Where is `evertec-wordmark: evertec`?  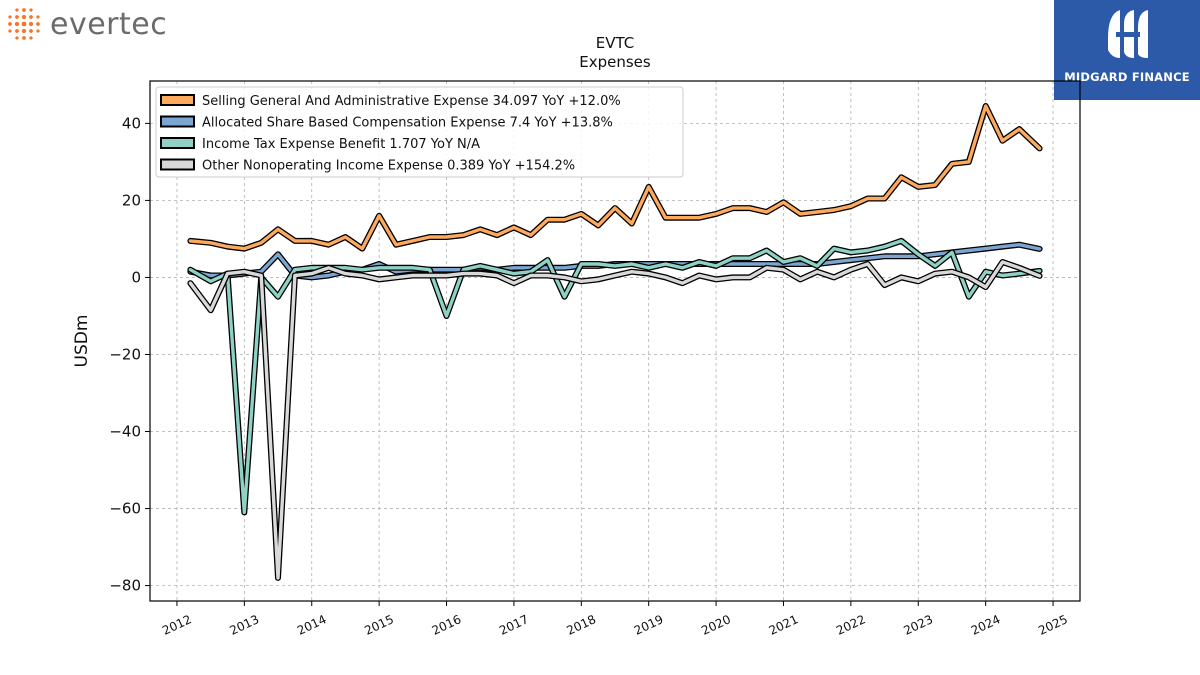 evertec-wordmark: evertec is located at coordinates (109, 24).